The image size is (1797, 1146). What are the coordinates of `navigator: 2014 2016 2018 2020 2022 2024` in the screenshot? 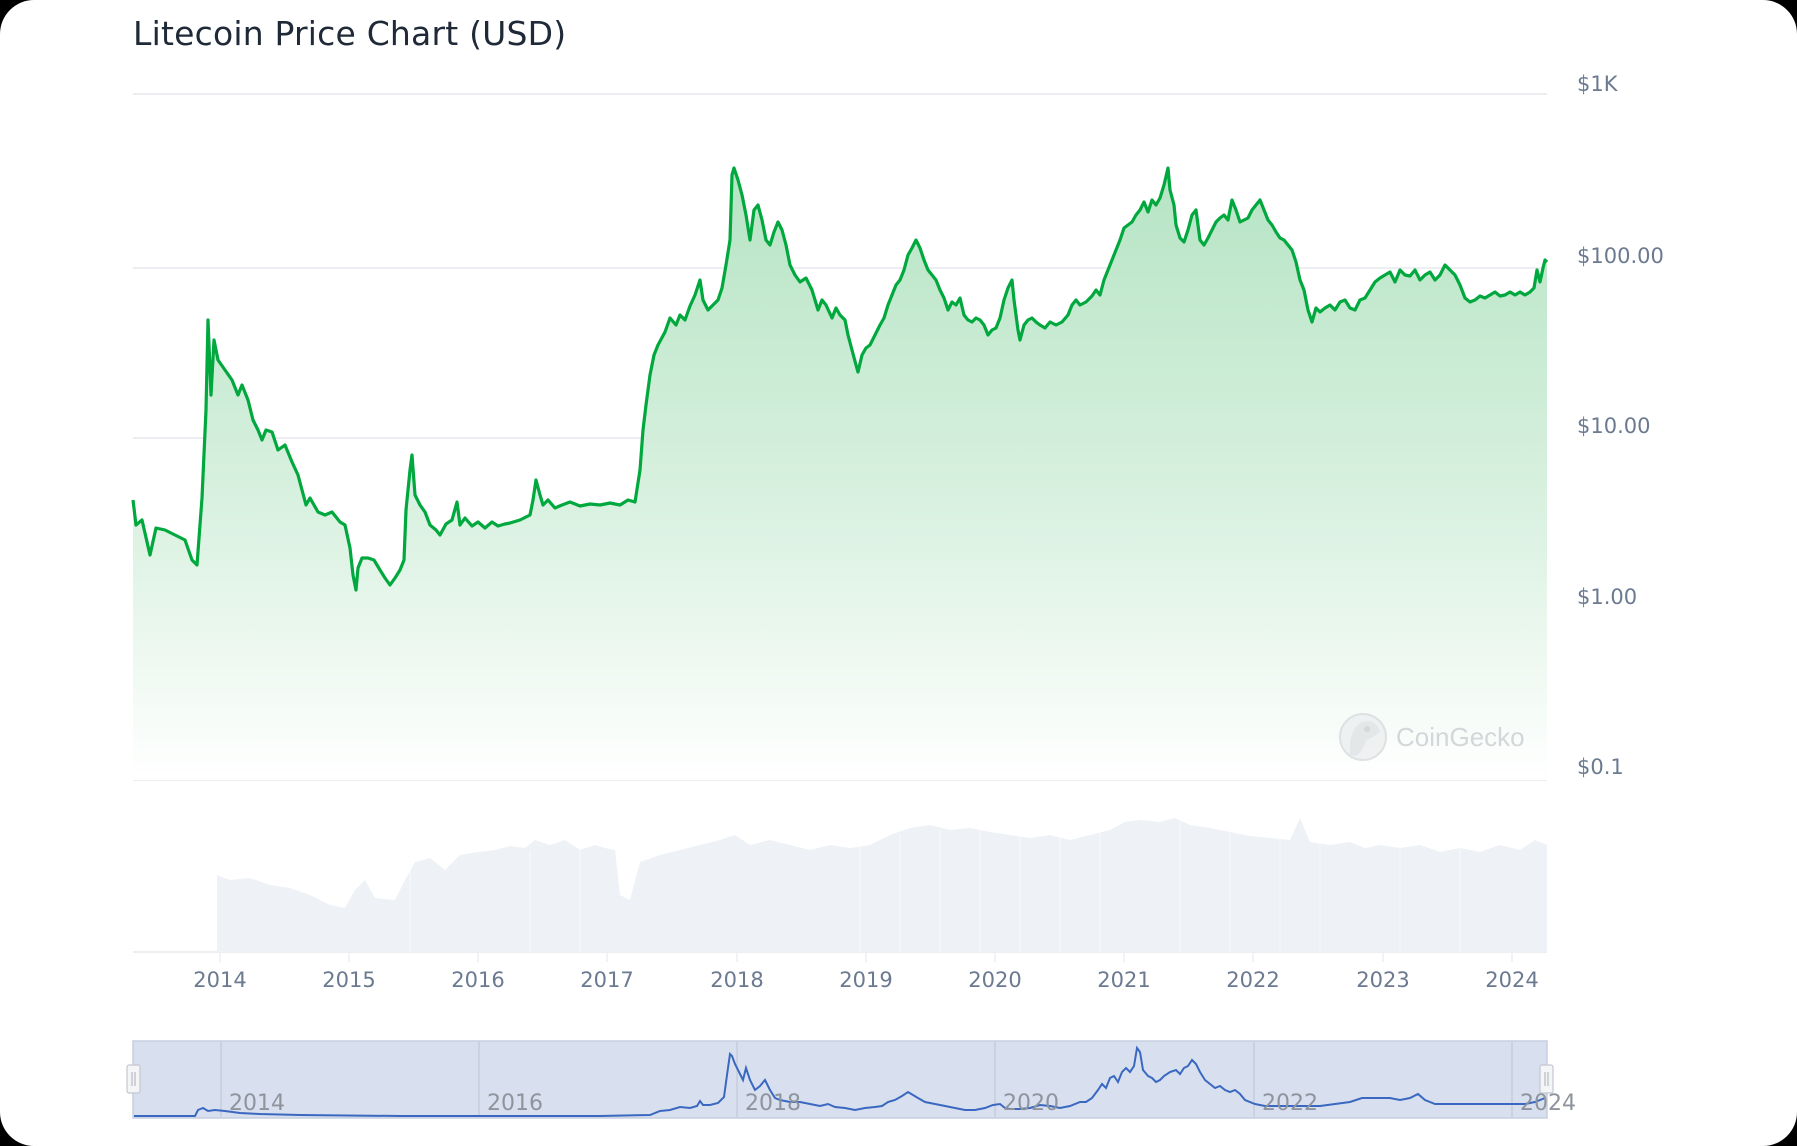 It's located at (851, 1079).